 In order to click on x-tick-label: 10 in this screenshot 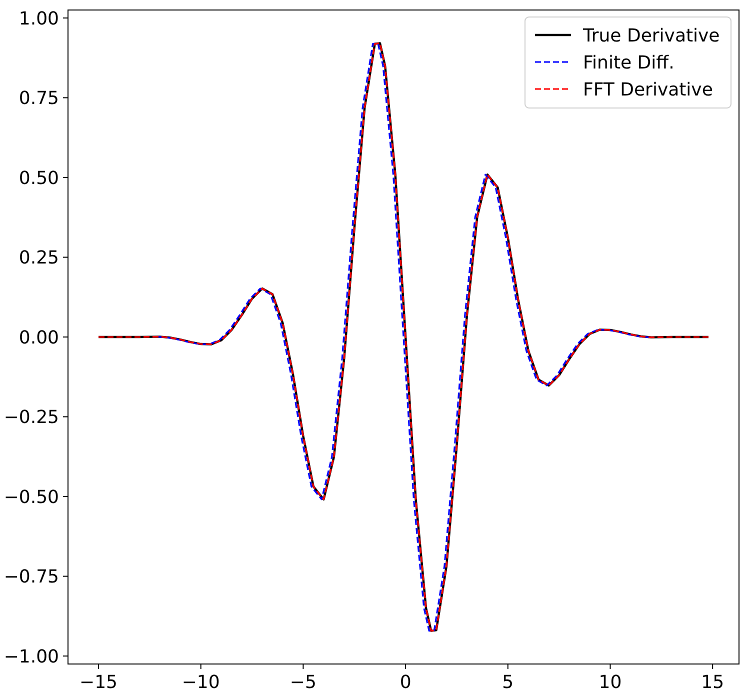, I will do `click(610, 682)`.